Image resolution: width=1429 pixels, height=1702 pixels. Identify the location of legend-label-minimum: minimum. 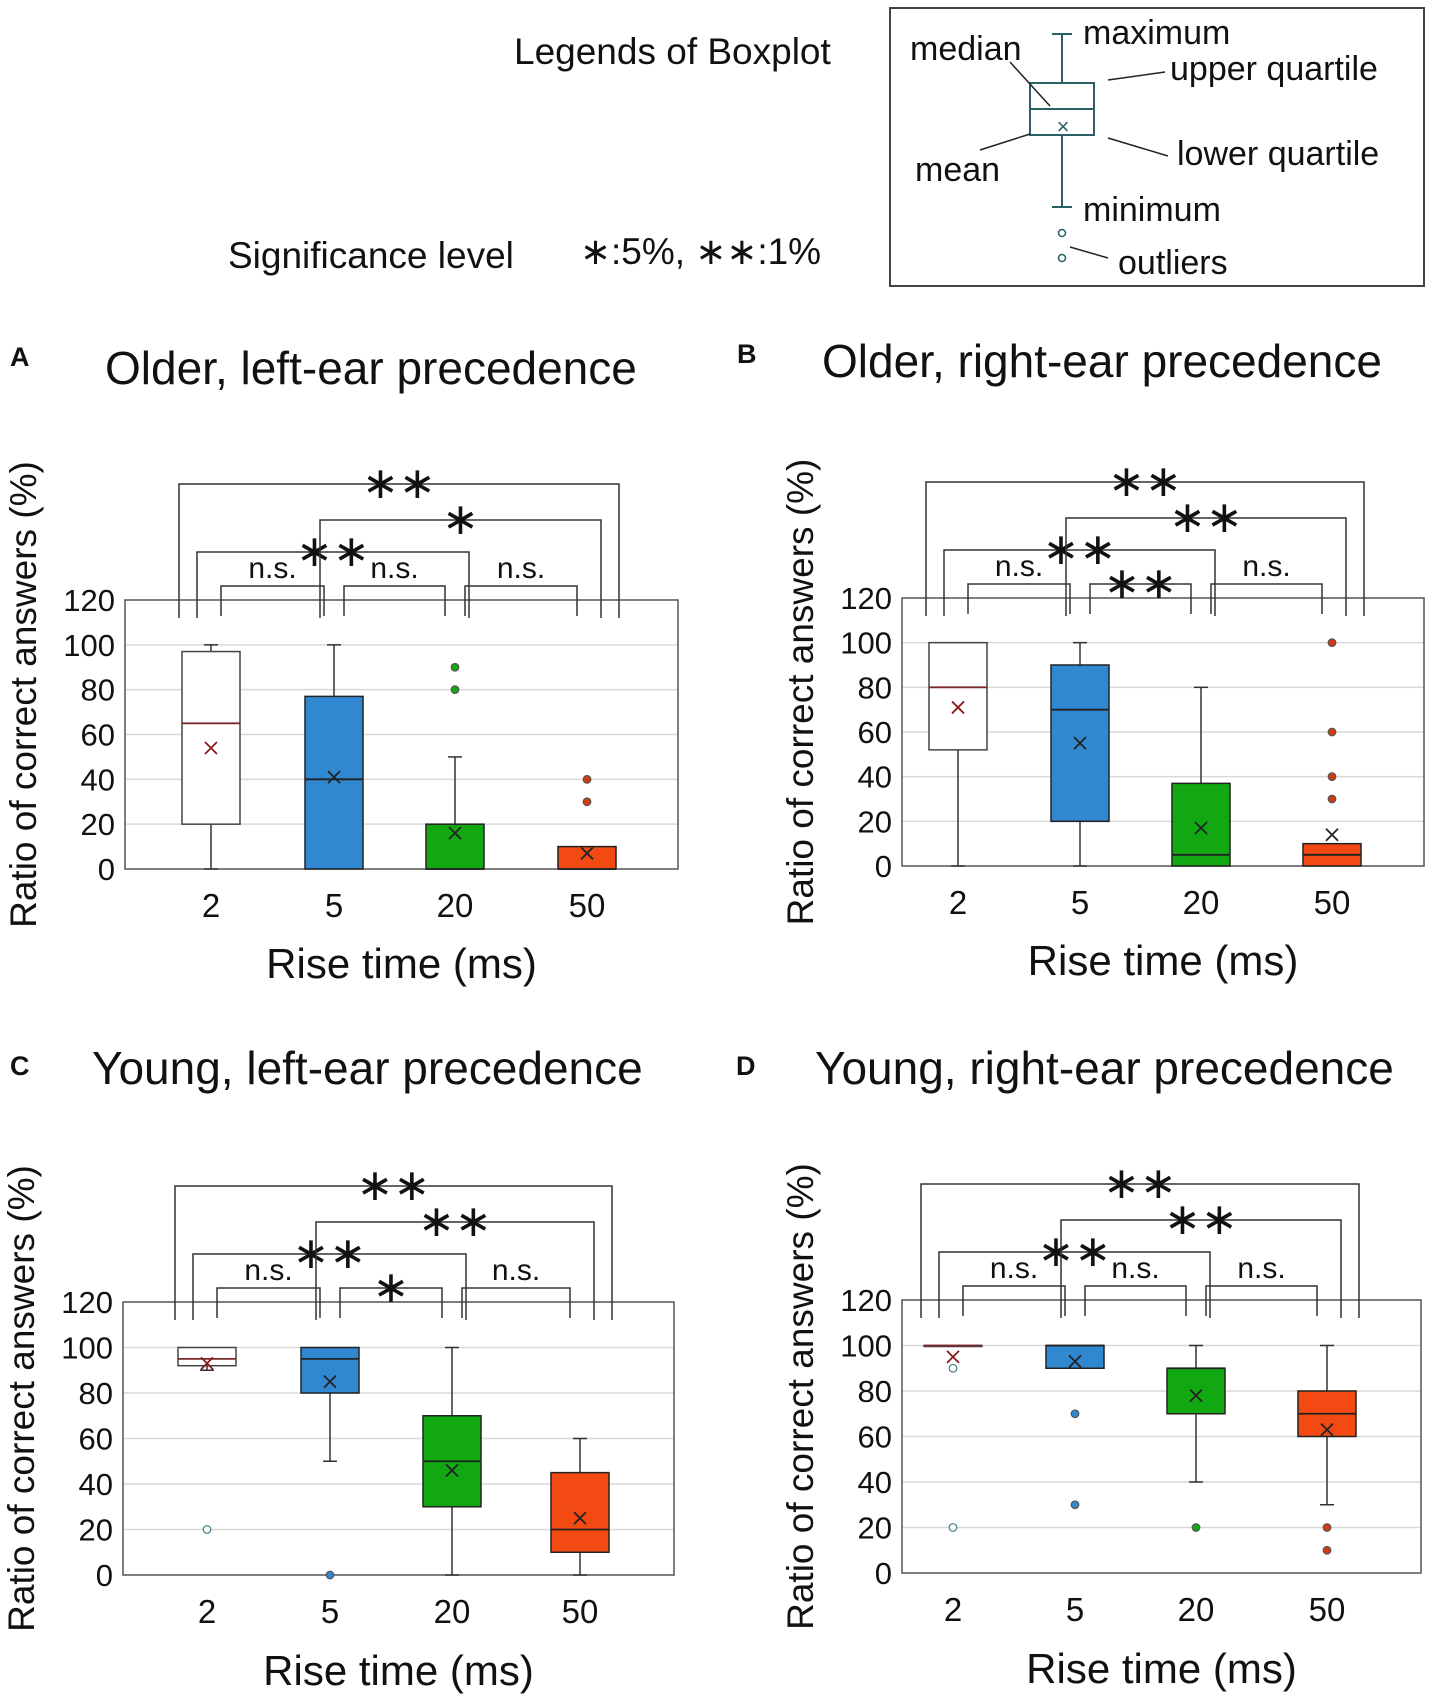
(1152, 210).